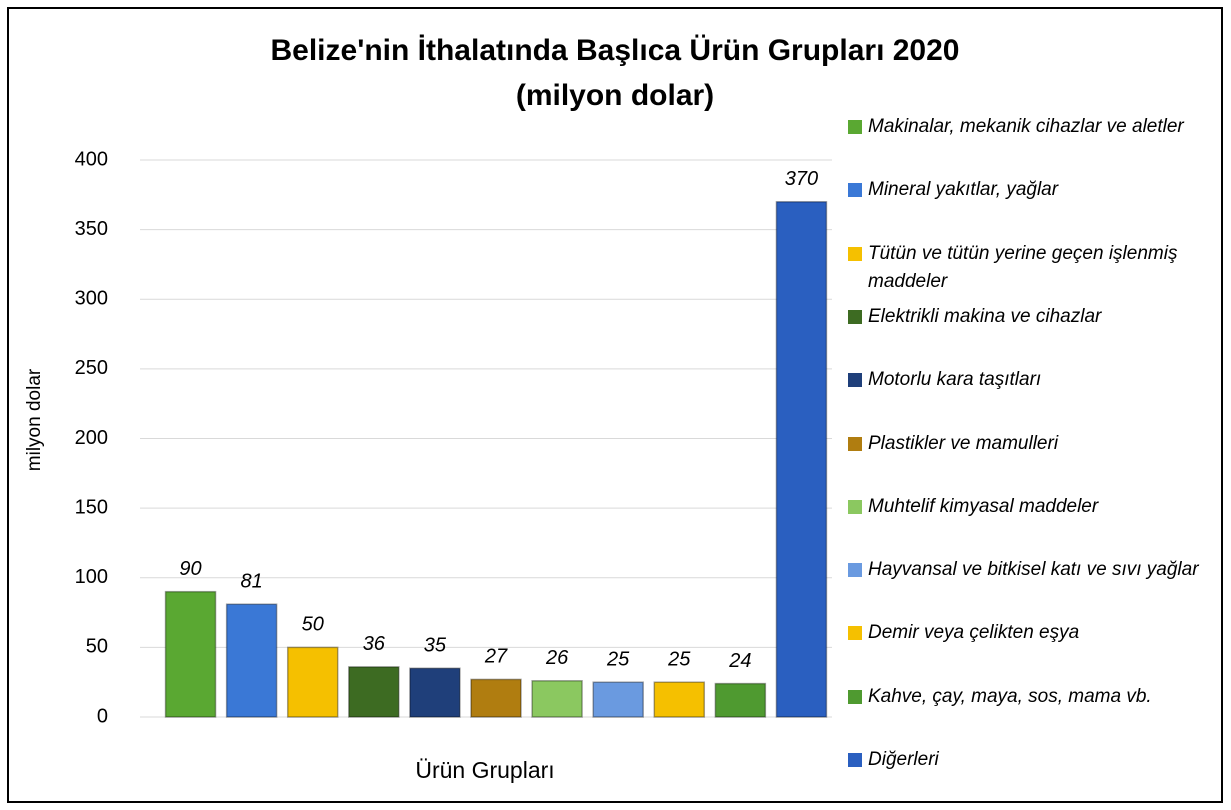 Image resolution: width=1231 pixels, height=810 pixels. What do you see at coordinates (435, 646) in the screenshot?
I see `data-label: 35` at bounding box center [435, 646].